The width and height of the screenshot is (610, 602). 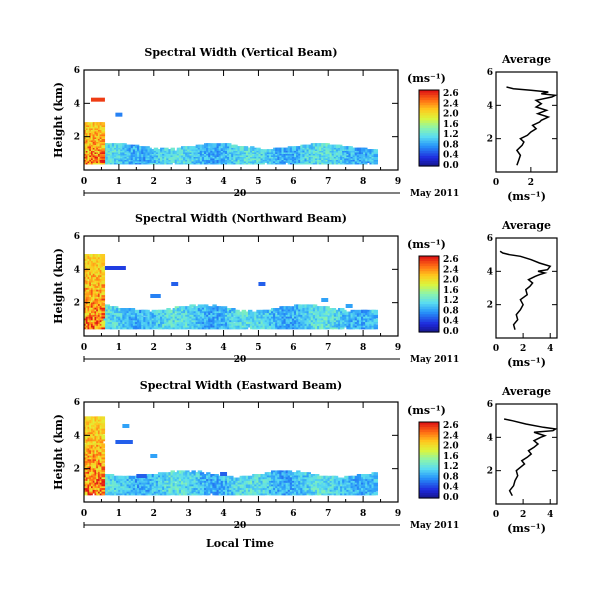 What do you see at coordinates (241, 218) in the screenshot?
I see `panel-title: Spectral Width (Northward Beam)` at bounding box center [241, 218].